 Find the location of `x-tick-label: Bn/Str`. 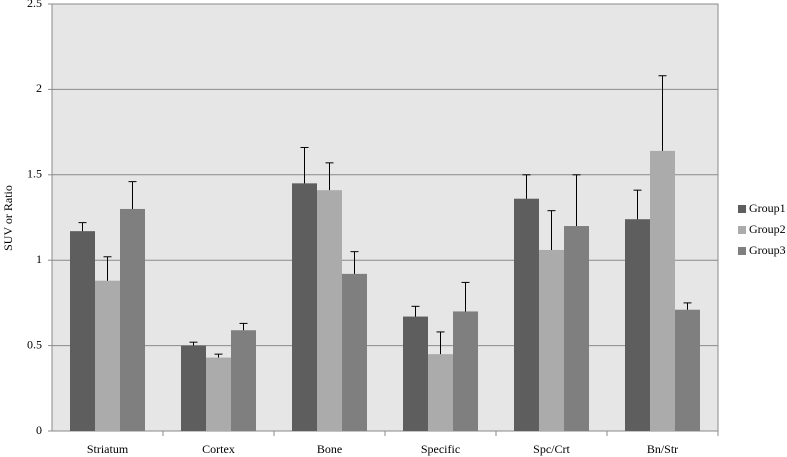

x-tick-label: Bn/Str is located at coordinates (662, 449).